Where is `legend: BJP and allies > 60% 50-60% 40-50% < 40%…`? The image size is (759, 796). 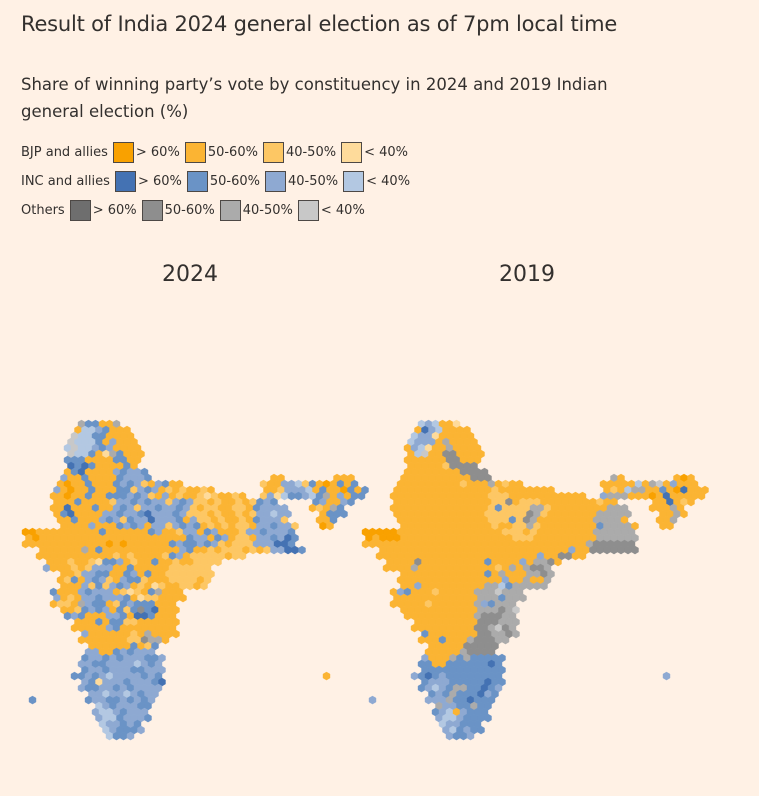 legend: BJP and allies > 60% 50-60% 40-50% < 40%… is located at coordinates (217, 181).